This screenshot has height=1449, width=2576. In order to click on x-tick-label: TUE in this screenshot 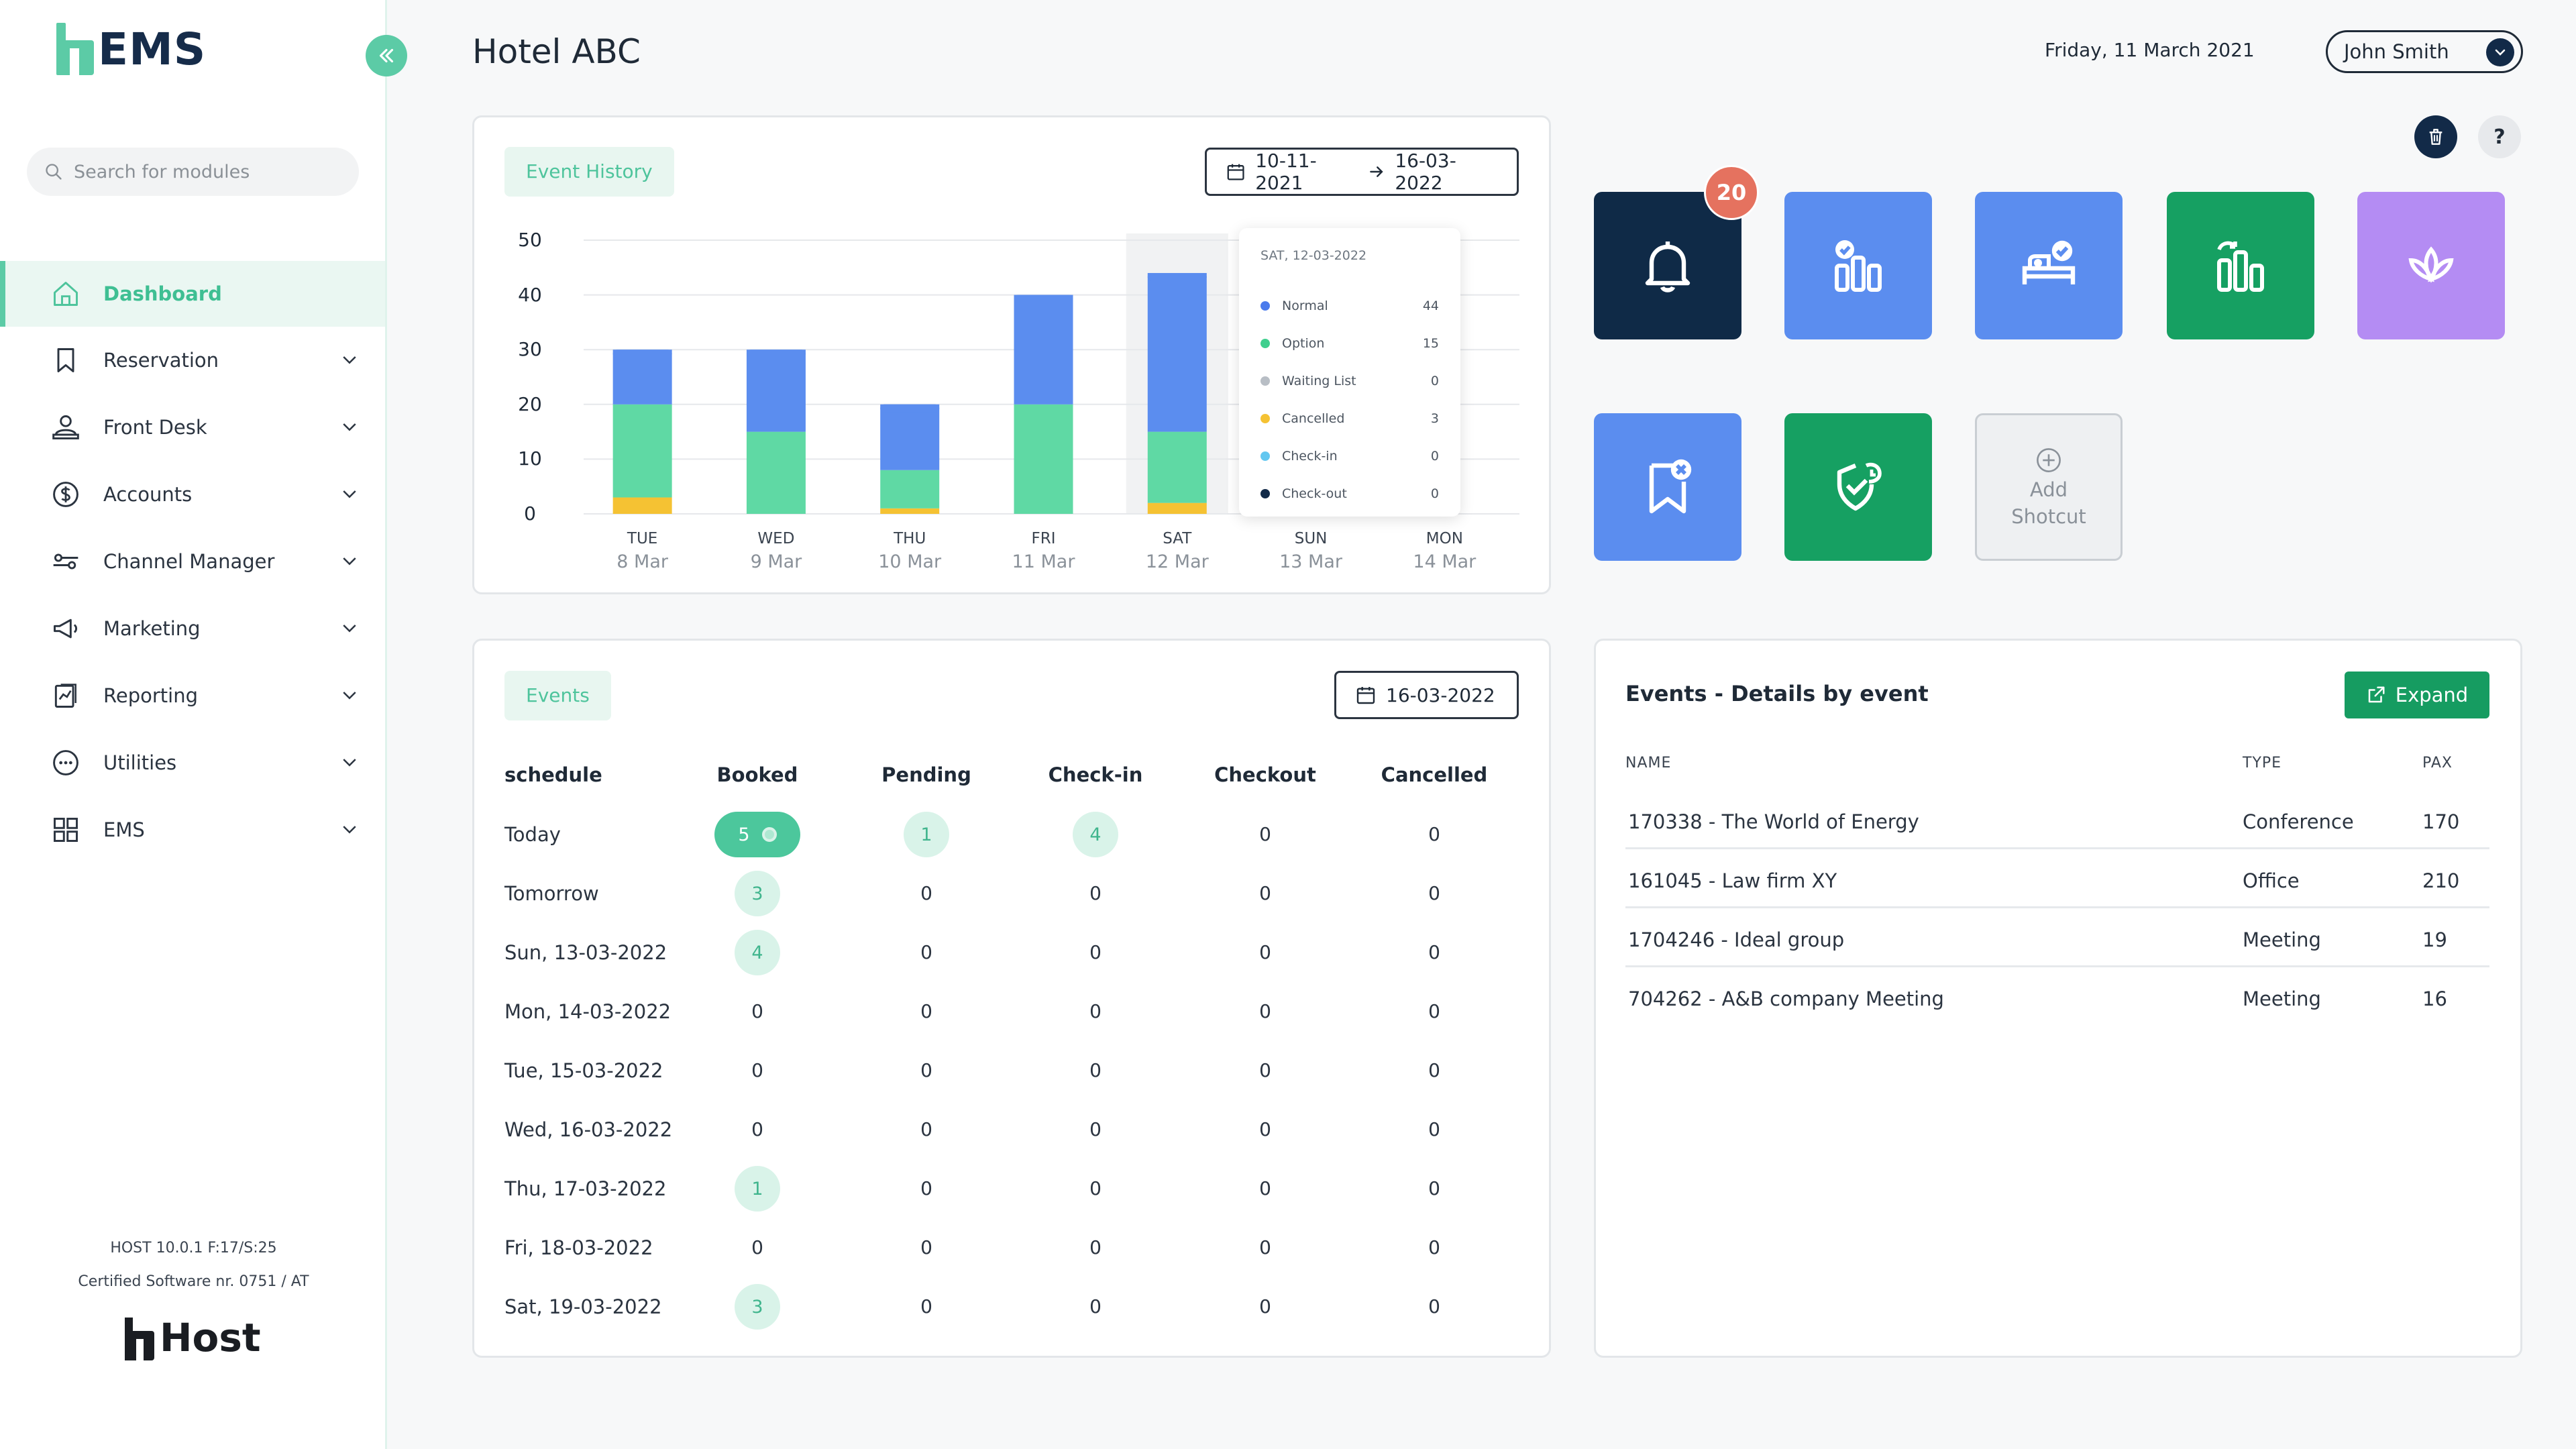, I will do `click(642, 538)`.